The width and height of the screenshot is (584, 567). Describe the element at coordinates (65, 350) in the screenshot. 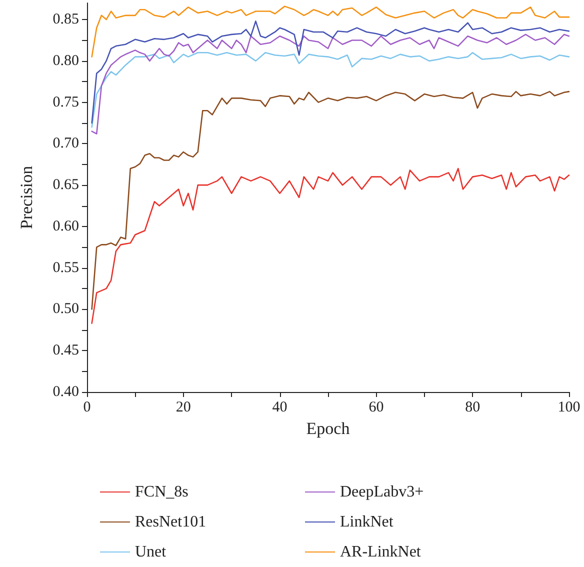

I see `y-tick-label: 0.45` at that location.